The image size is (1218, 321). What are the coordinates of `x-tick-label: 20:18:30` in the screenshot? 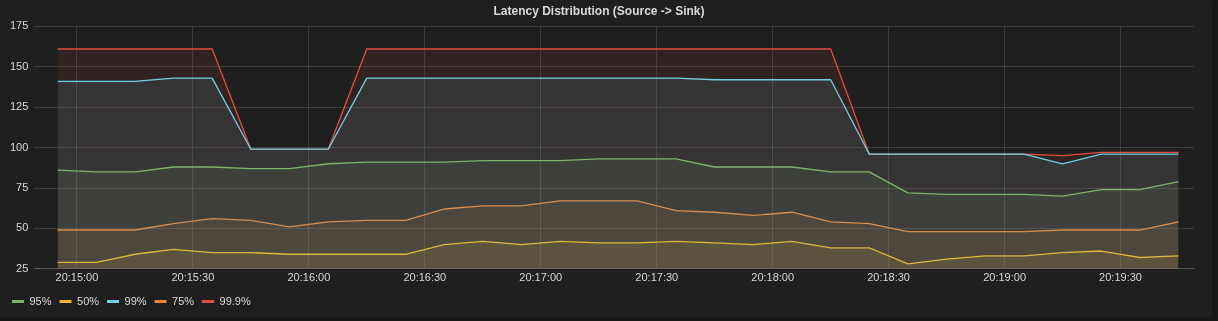 It's located at (888, 277).